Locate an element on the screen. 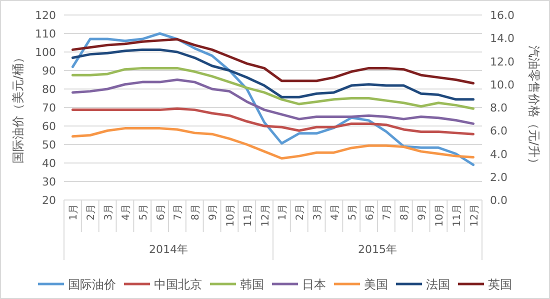 The image size is (550, 299). y-tick-label: 30 is located at coordinates (49, 182).